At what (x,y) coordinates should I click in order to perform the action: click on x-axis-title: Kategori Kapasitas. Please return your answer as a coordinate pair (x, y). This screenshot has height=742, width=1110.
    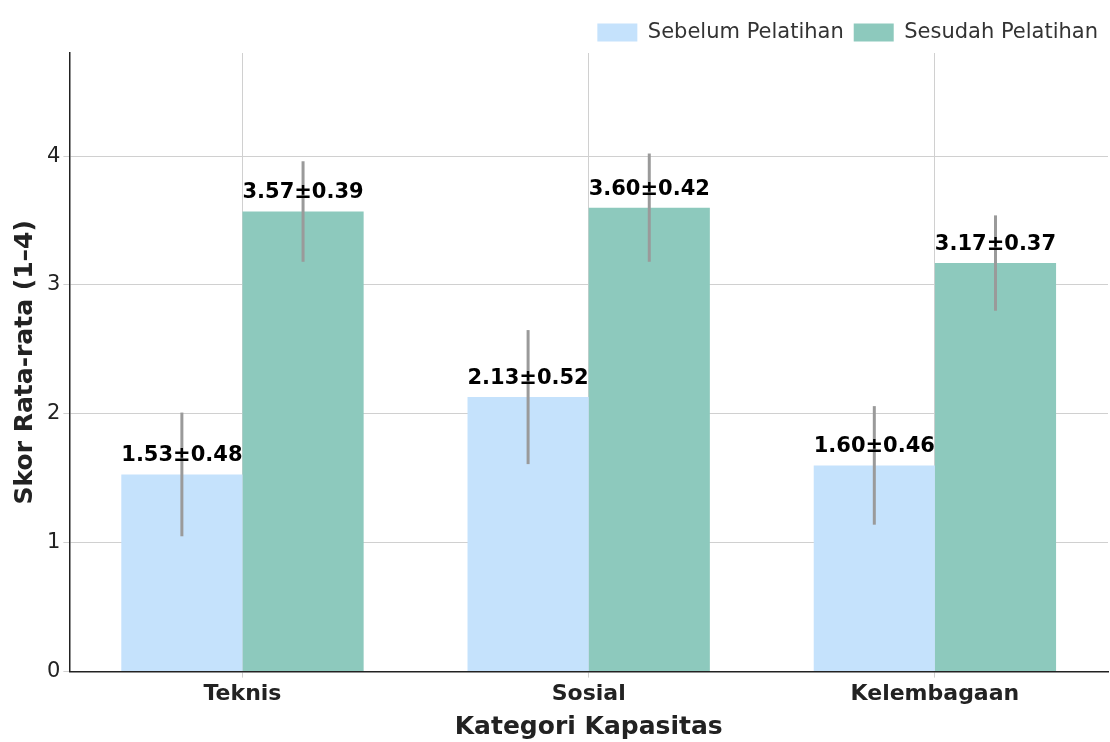
    Looking at the image, I should click on (588, 725).